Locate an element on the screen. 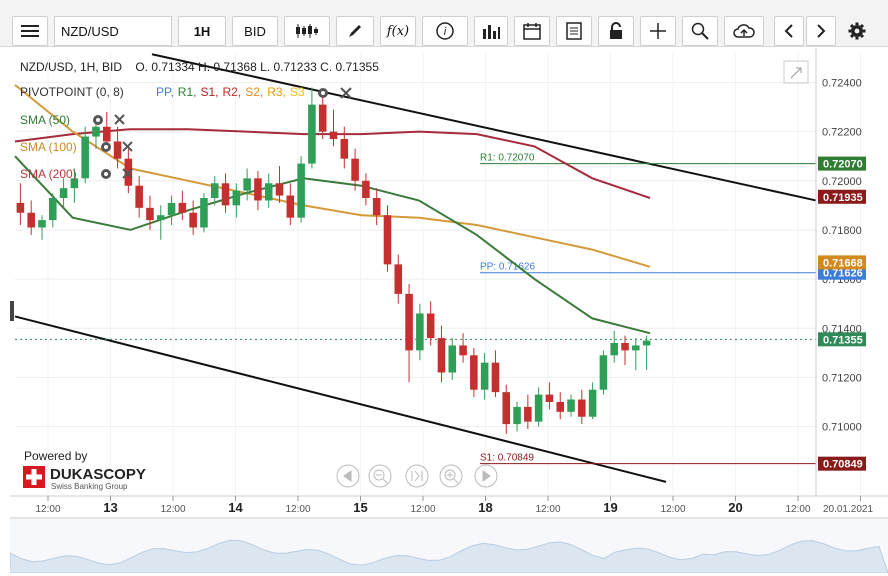 Image resolution: width=888 pixels, height=576 pixels. x-tick-label: 18 is located at coordinates (485, 507).